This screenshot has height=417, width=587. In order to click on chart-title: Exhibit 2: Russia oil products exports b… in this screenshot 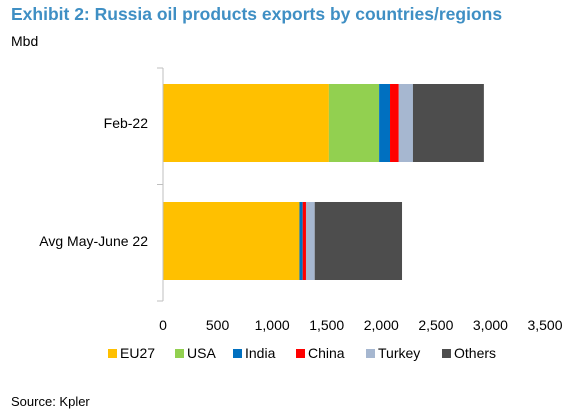, I will do `click(257, 14)`.